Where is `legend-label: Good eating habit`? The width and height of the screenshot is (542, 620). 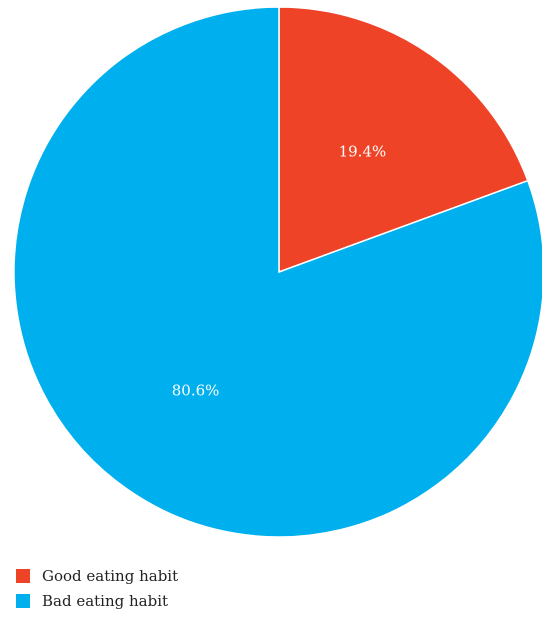 legend-label: Good eating habit is located at coordinates (110, 575).